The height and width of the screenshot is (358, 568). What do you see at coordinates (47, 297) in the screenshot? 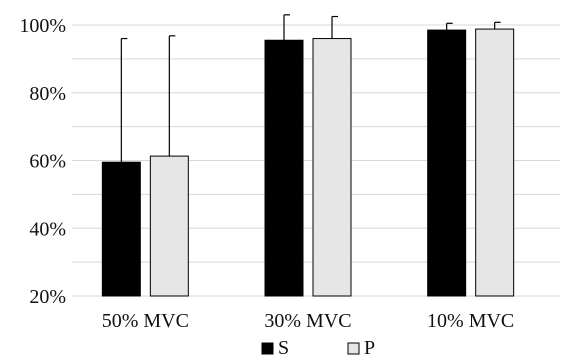
I see `y-tick-label: 20%` at bounding box center [47, 297].